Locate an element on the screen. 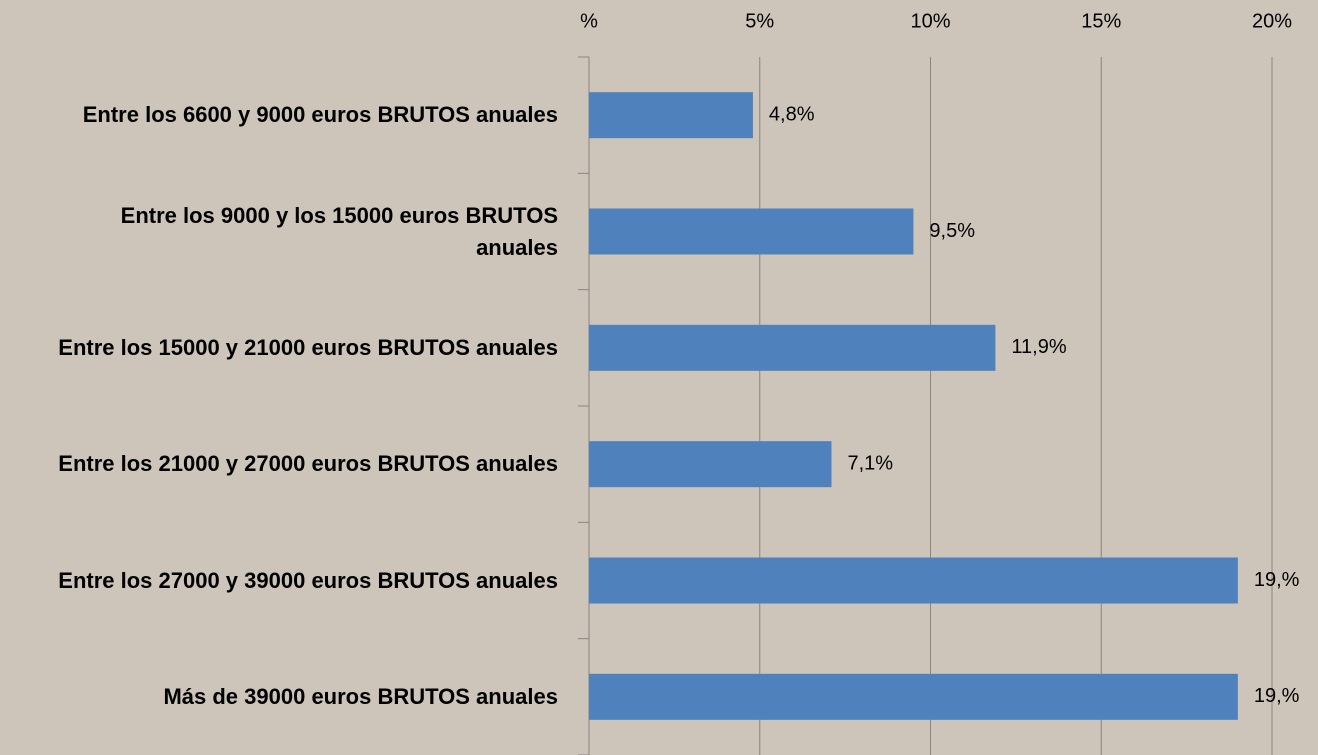 This screenshot has width=1318, height=755. x-tick-label: 5% is located at coordinates (759, 21).